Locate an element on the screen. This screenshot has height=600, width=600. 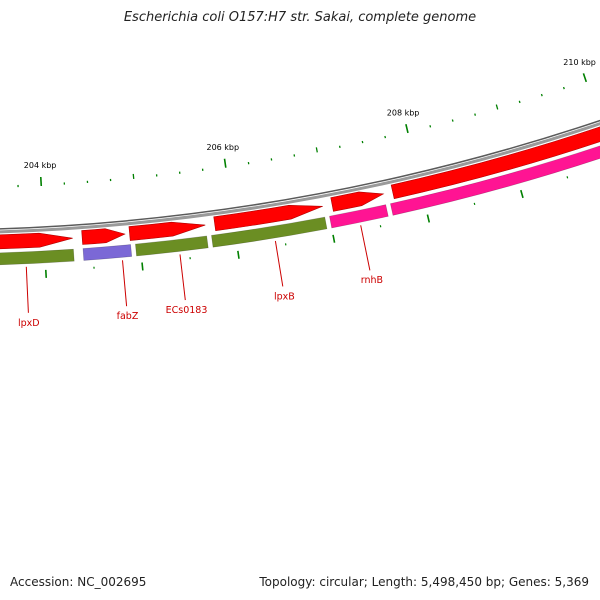
scale-label-208: 208 kbp is located at coordinates (403, 113).